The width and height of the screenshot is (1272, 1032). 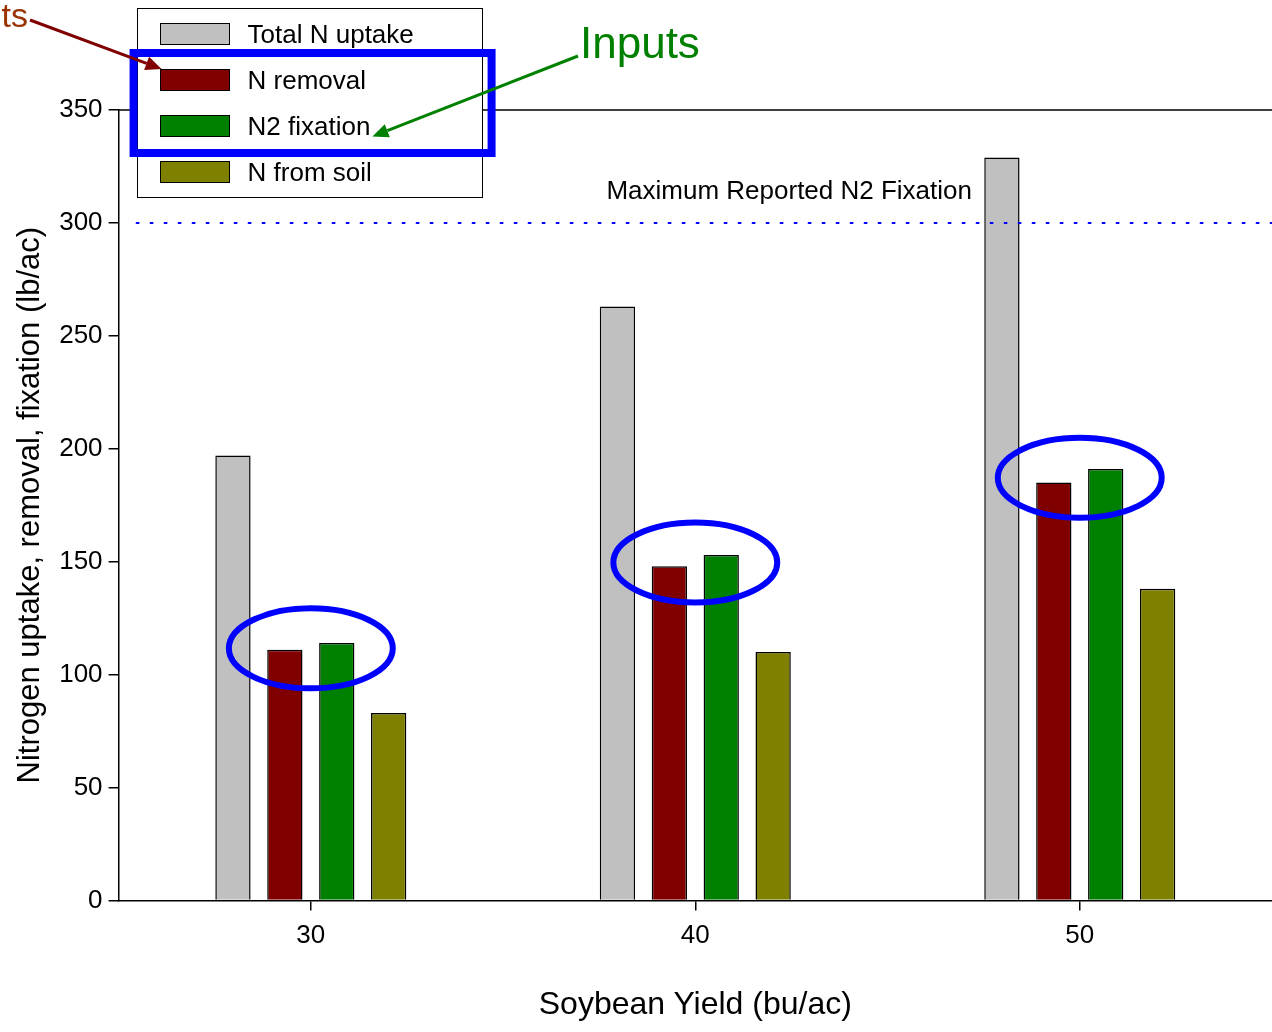 I want to click on text: ts, so click(x=14, y=17).